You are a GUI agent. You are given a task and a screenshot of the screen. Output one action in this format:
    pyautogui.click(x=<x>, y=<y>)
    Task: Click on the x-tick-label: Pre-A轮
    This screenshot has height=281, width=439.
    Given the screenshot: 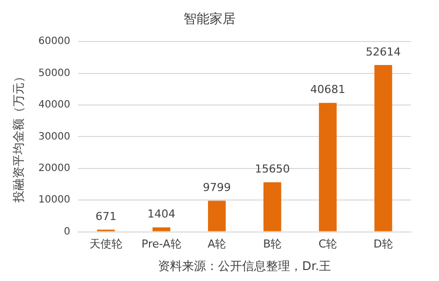 What is the action you would take?
    pyautogui.click(x=162, y=243)
    